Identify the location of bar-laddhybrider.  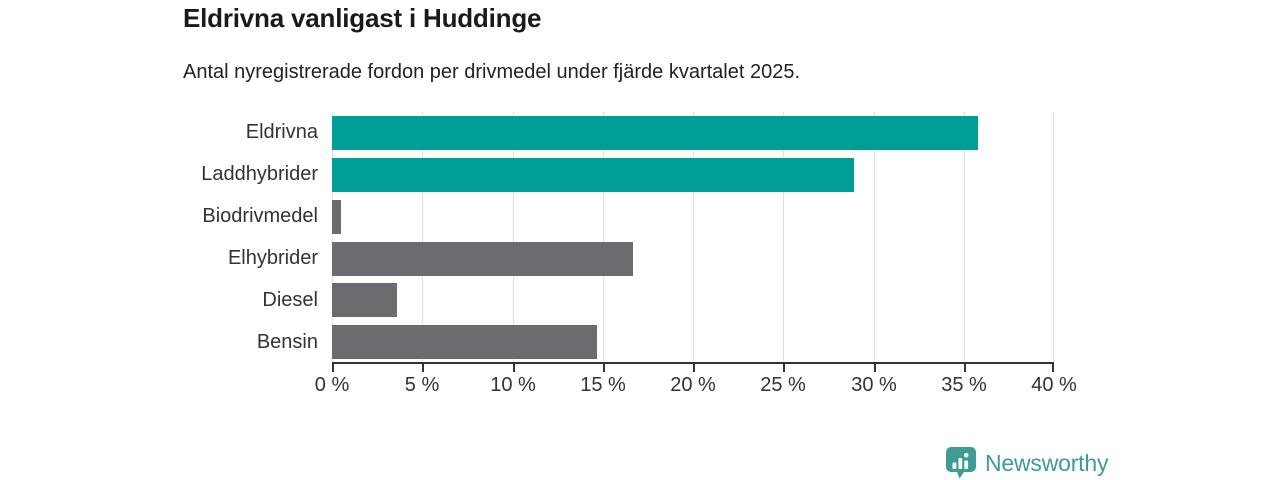
(593, 175).